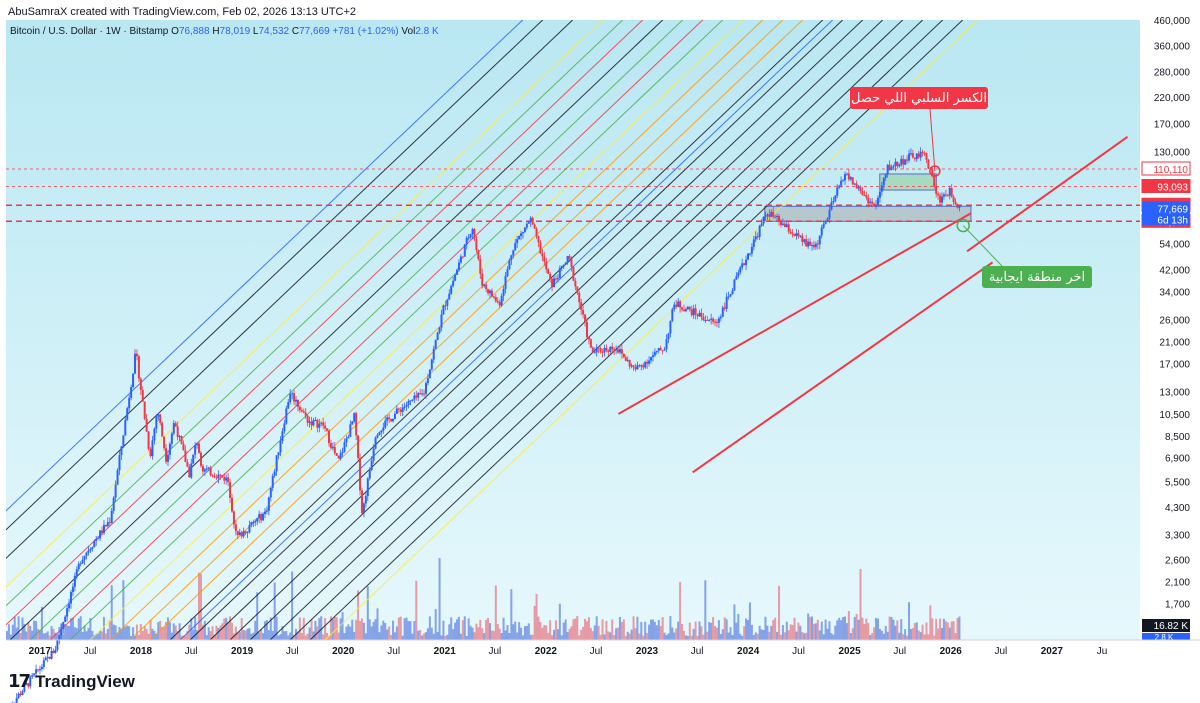 The height and width of the screenshot is (703, 1200). Describe the element at coordinates (1047, 194) in the screenshot. I see `trendline` at that location.